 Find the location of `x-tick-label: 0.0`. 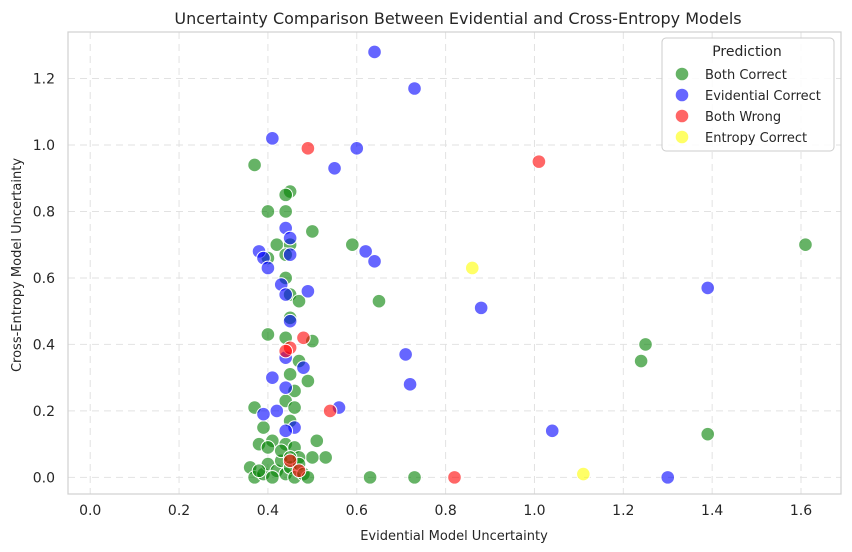

x-tick-label: 0.0 is located at coordinates (90, 511).